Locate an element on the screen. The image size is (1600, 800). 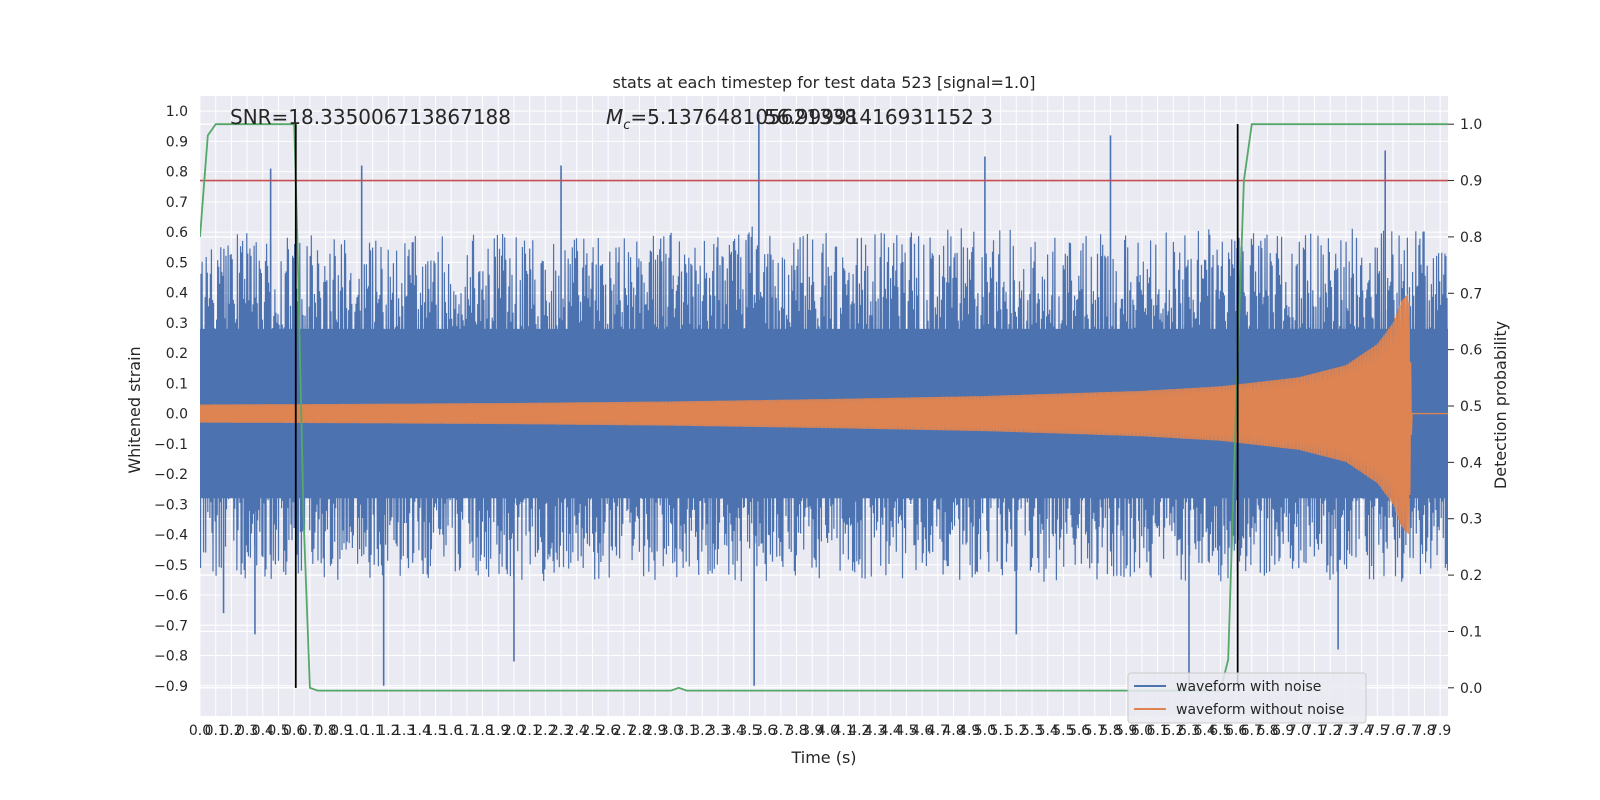
y2-tick-label: 0.5 is located at coordinates (1471, 407).